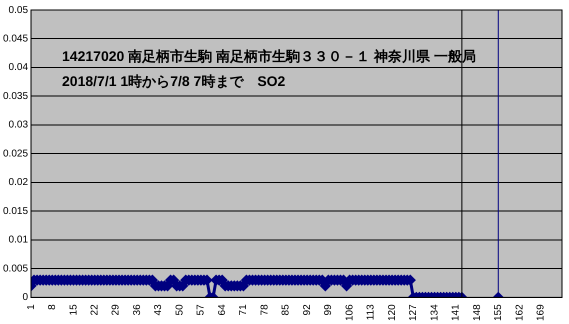 The height and width of the screenshot is (324, 569). Describe the element at coordinates (15, 211) in the screenshot. I see `y-tick-label: 0.015` at that location.